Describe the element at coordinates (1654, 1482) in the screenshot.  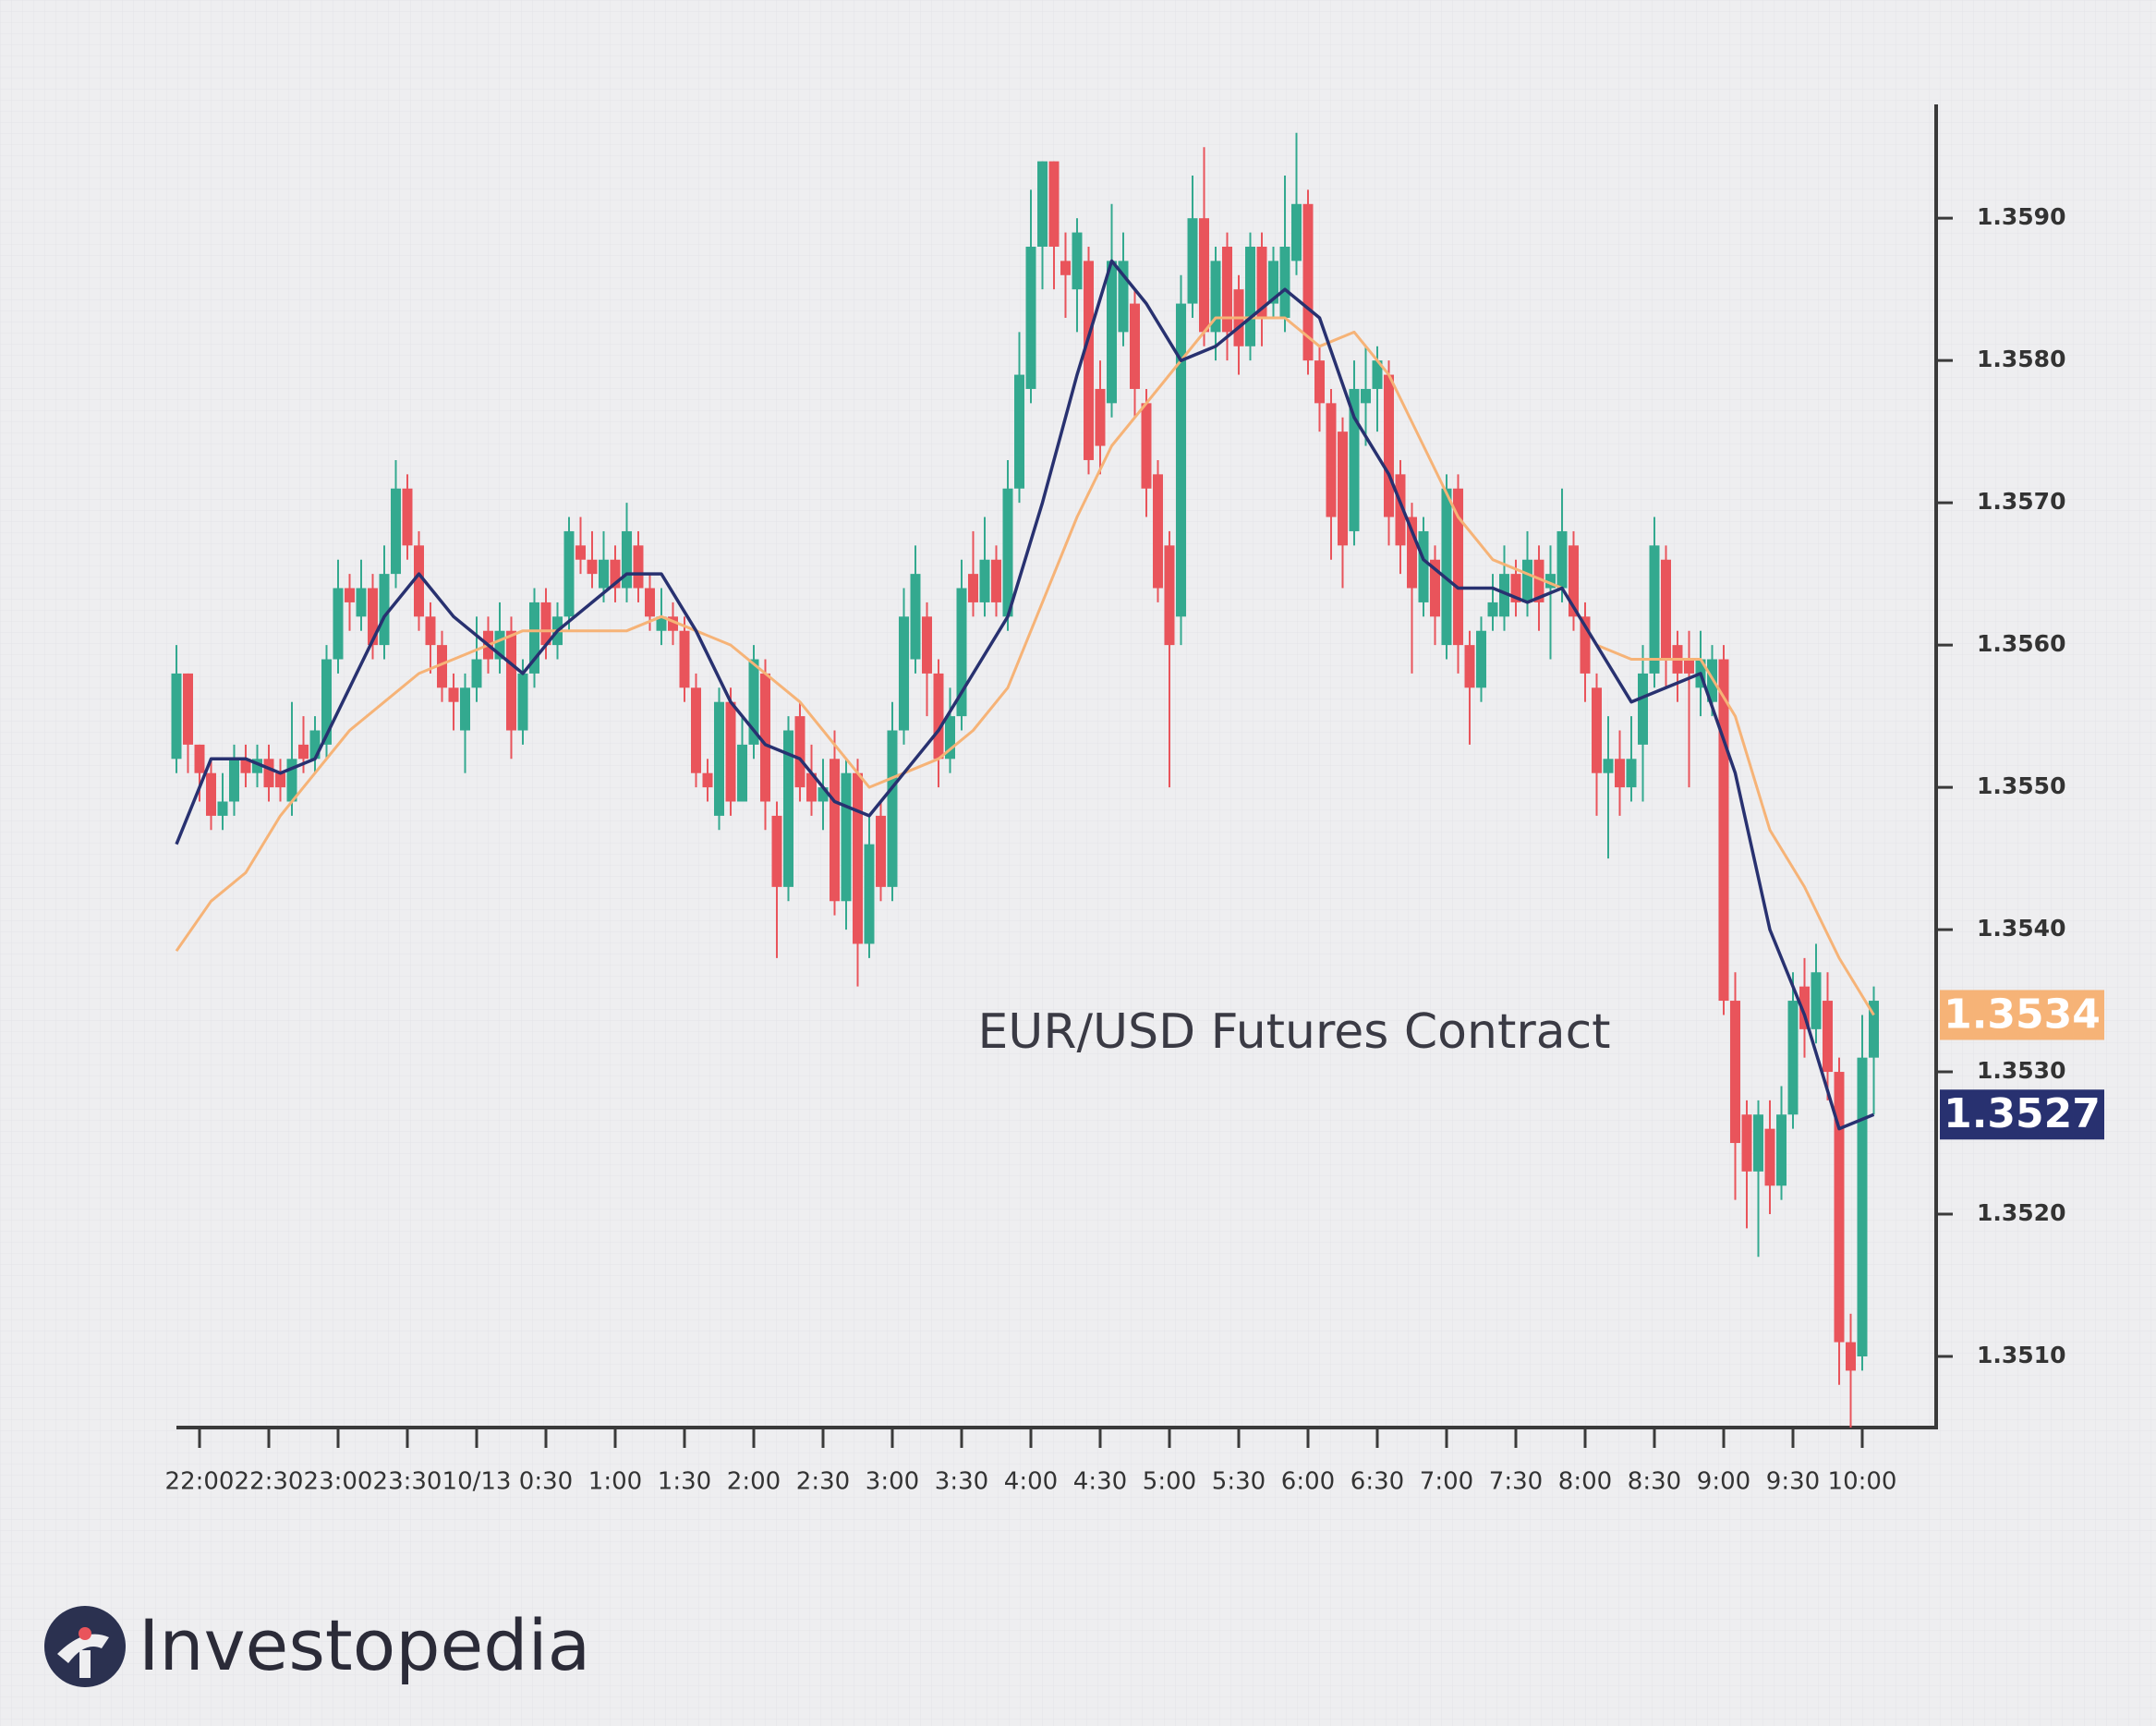
I see `x-tick-label: 8:30` at that location.